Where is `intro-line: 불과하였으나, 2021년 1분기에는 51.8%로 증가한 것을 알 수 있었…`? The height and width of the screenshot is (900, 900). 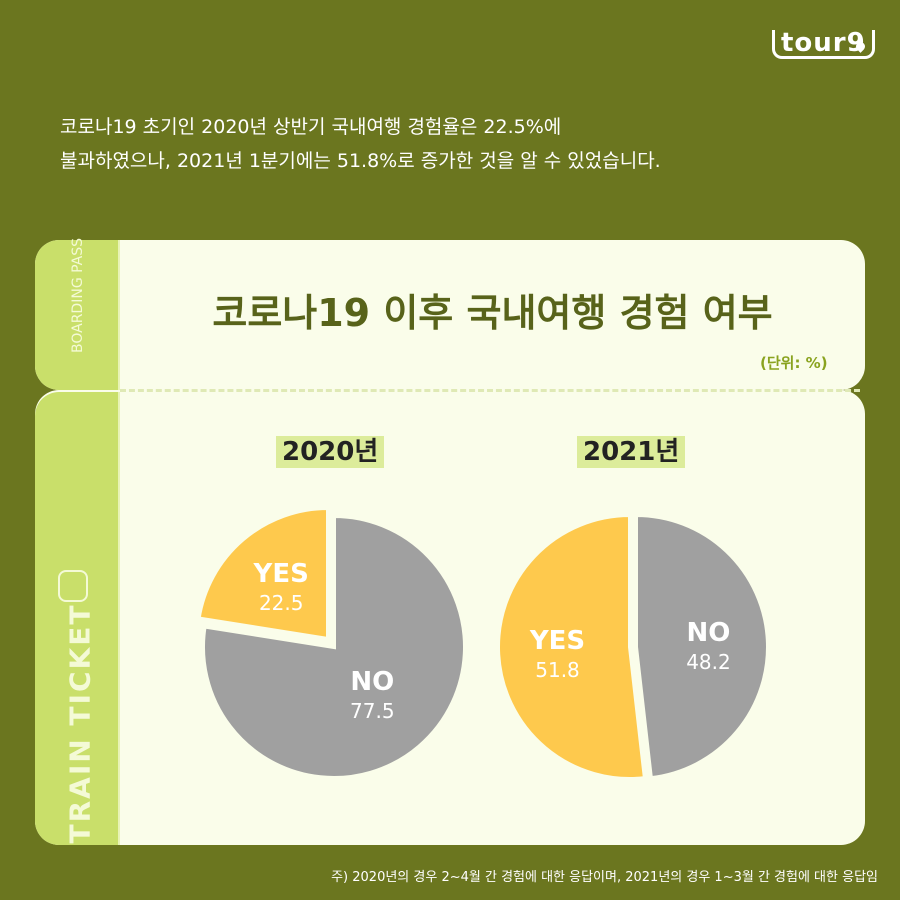 intro-line: 불과하였으나, 2021년 1분기에는 51.8%로 증가한 것을 알 수 있었… is located at coordinates (360, 161).